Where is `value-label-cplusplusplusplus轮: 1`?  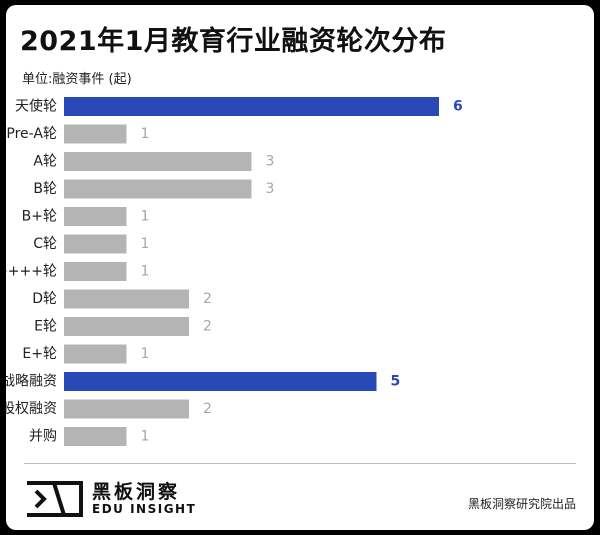
value-label-cplusplusplusplus轮: 1 is located at coordinates (145, 272).